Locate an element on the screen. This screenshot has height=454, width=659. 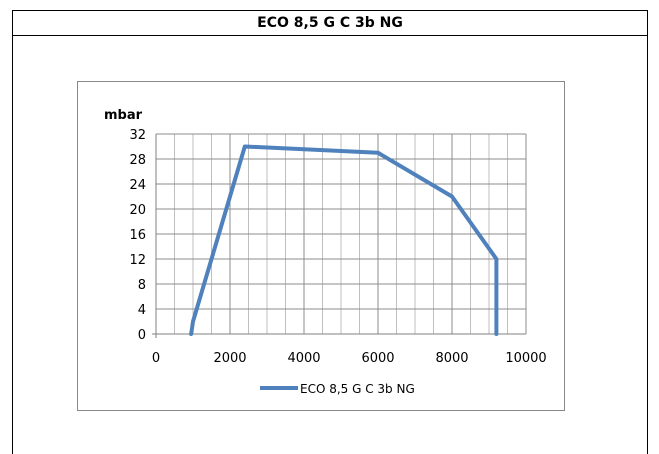
sheet-title: ECO 8,5 G C 3b NG is located at coordinates (330, 23).